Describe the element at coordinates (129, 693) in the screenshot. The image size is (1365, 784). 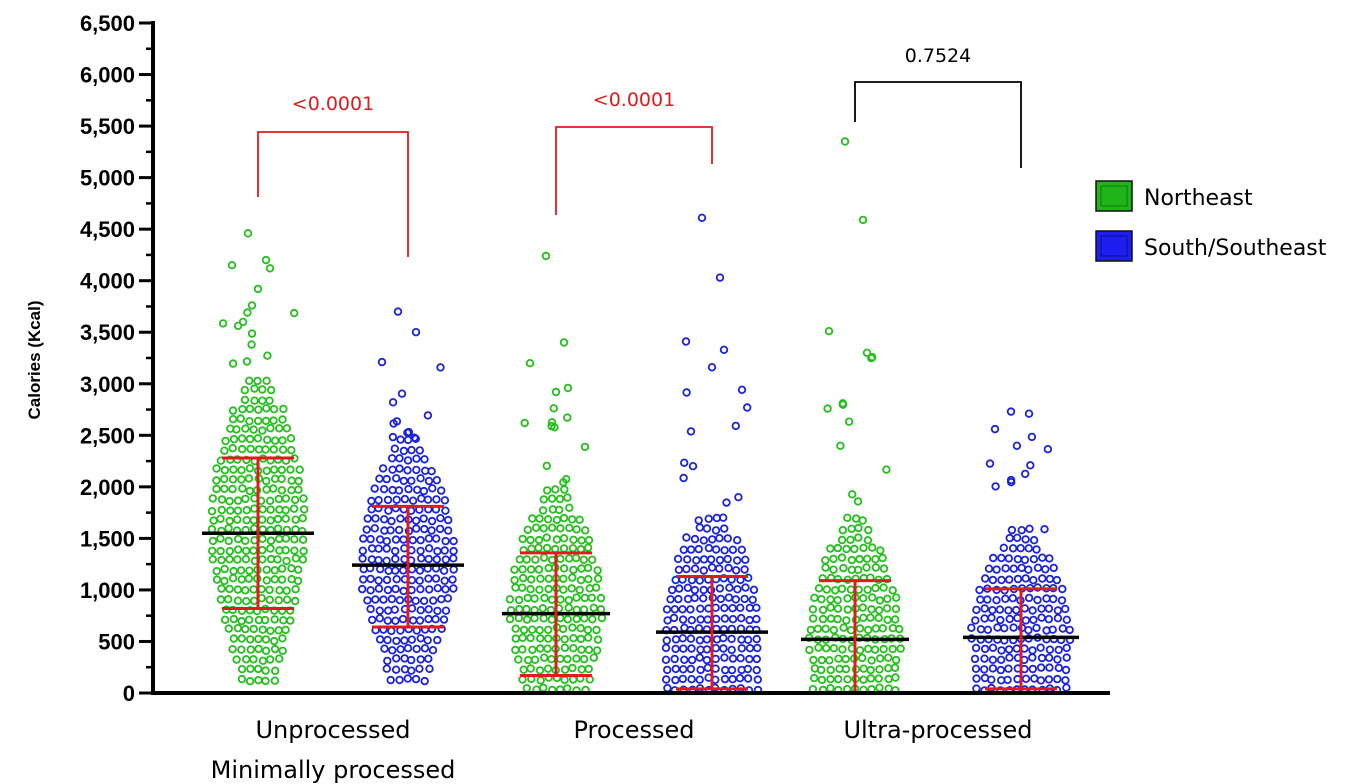
I see `y-tick-label: 0` at that location.